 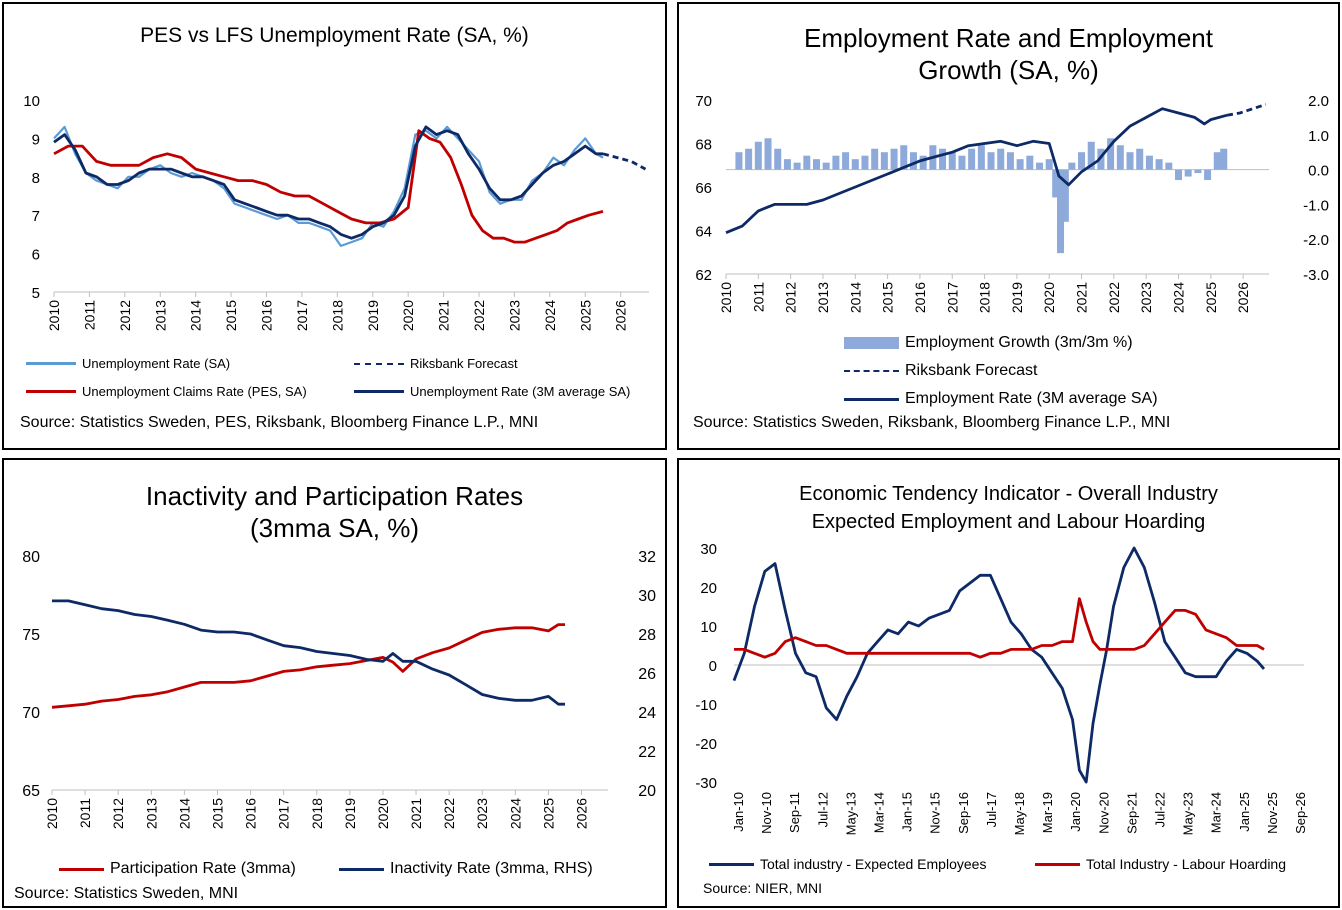 I want to click on chart-title-line1: Employment Rate and Employment, so click(x=1008, y=38).